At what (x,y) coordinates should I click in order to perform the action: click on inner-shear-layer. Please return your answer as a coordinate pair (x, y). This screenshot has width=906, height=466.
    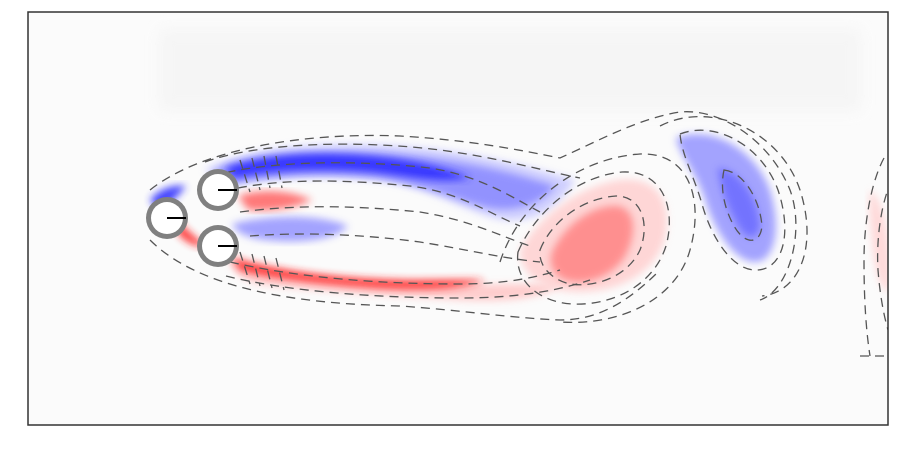
    Looking at the image, I should click on (290, 229).